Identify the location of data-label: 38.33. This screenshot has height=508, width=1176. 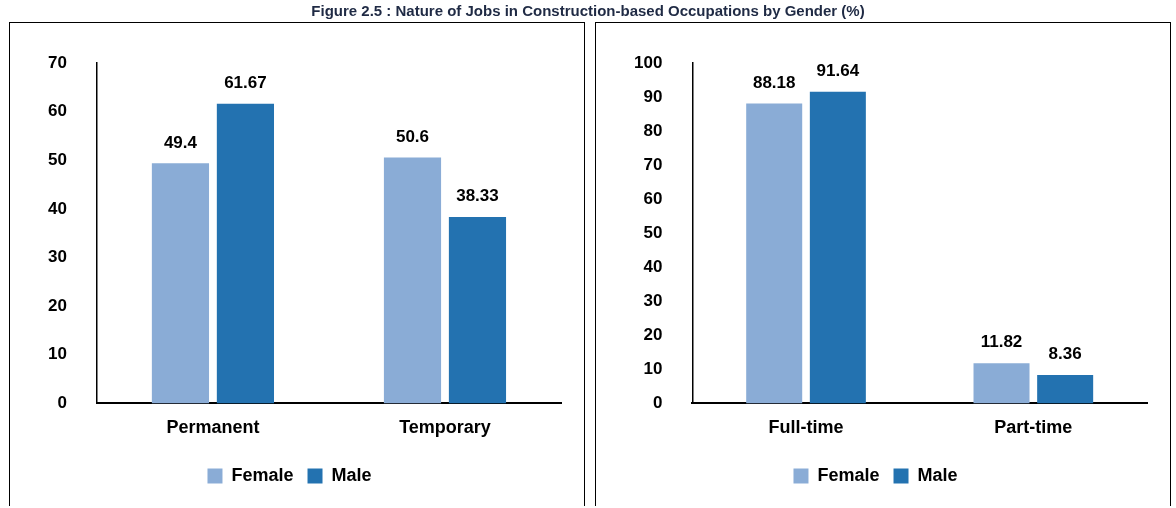
(477, 196).